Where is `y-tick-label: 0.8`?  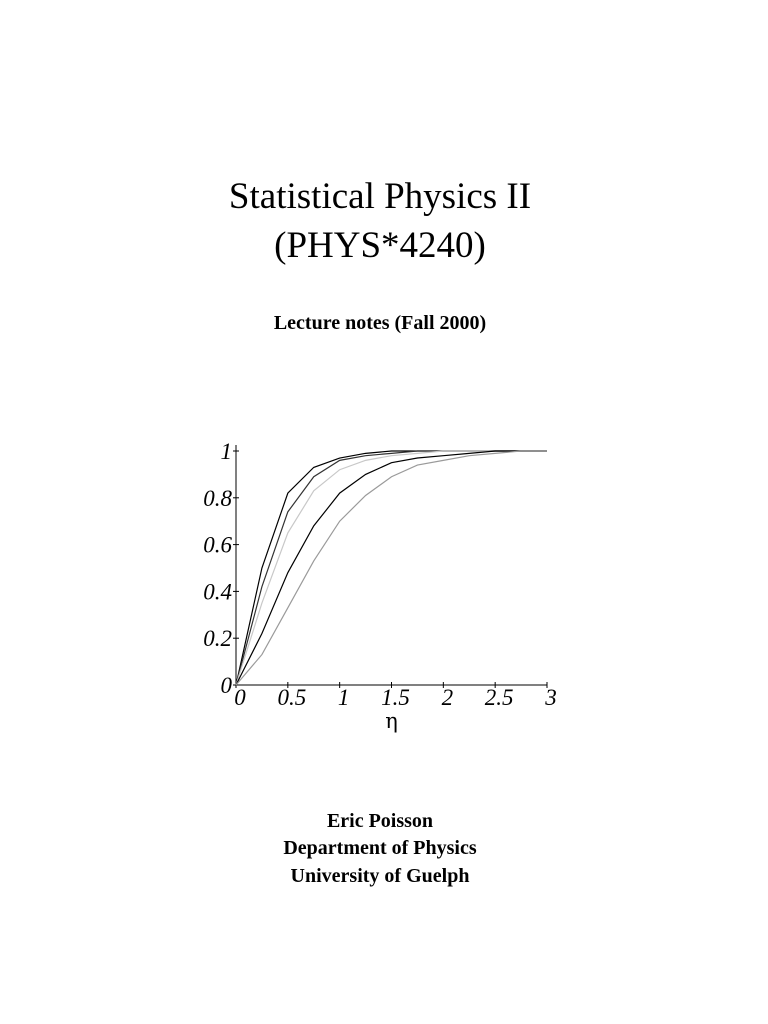
y-tick-label: 0.8 is located at coordinates (217, 498).